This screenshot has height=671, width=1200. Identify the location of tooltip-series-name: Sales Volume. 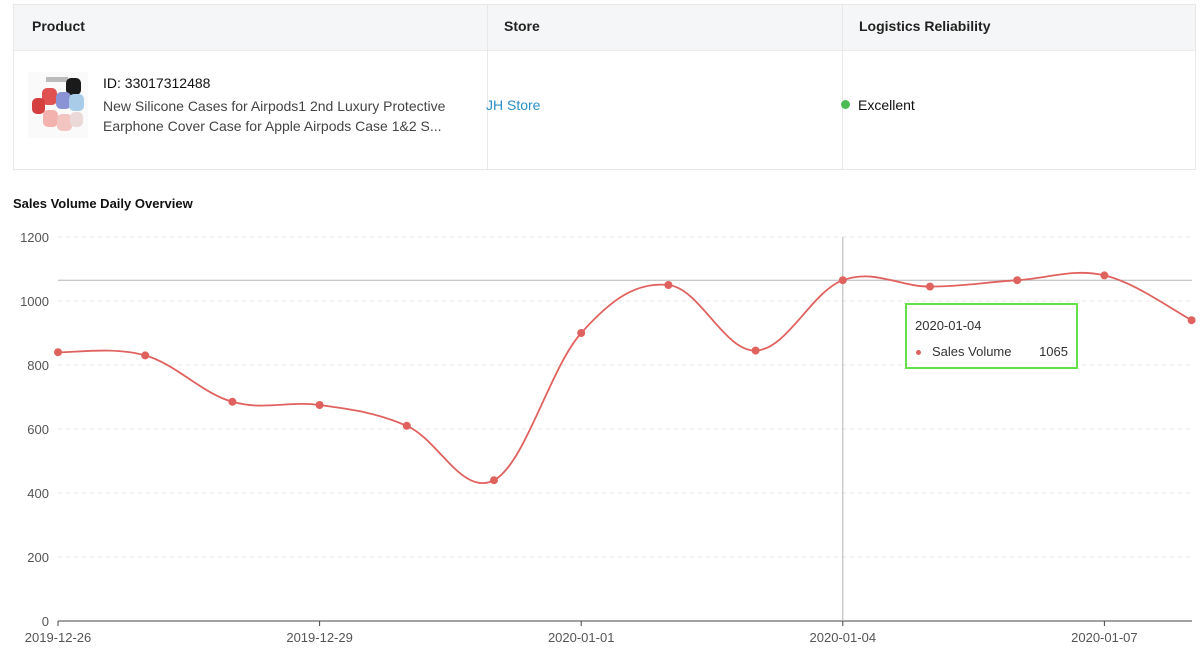
(972, 351).